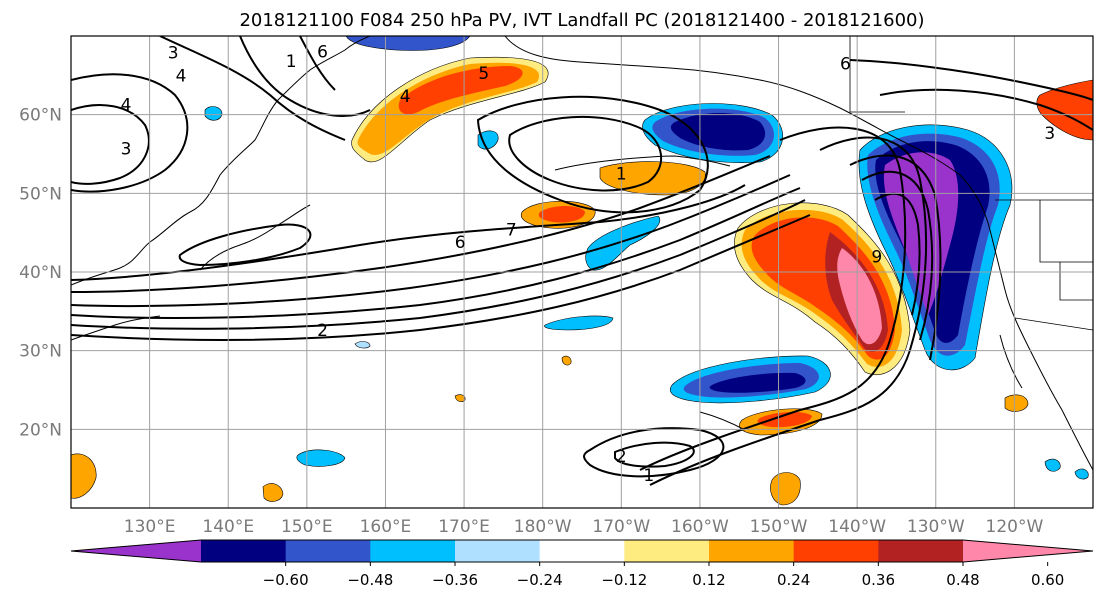 This screenshot has width=1105, height=601. What do you see at coordinates (996, 305) in the screenshot?
I see `coastline-north-america-west` at bounding box center [996, 305].